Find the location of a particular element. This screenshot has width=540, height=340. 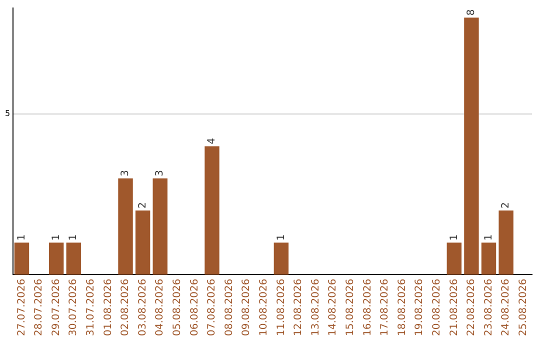

x-tick-label: 04.08.2026 is located at coordinates (160, 307).